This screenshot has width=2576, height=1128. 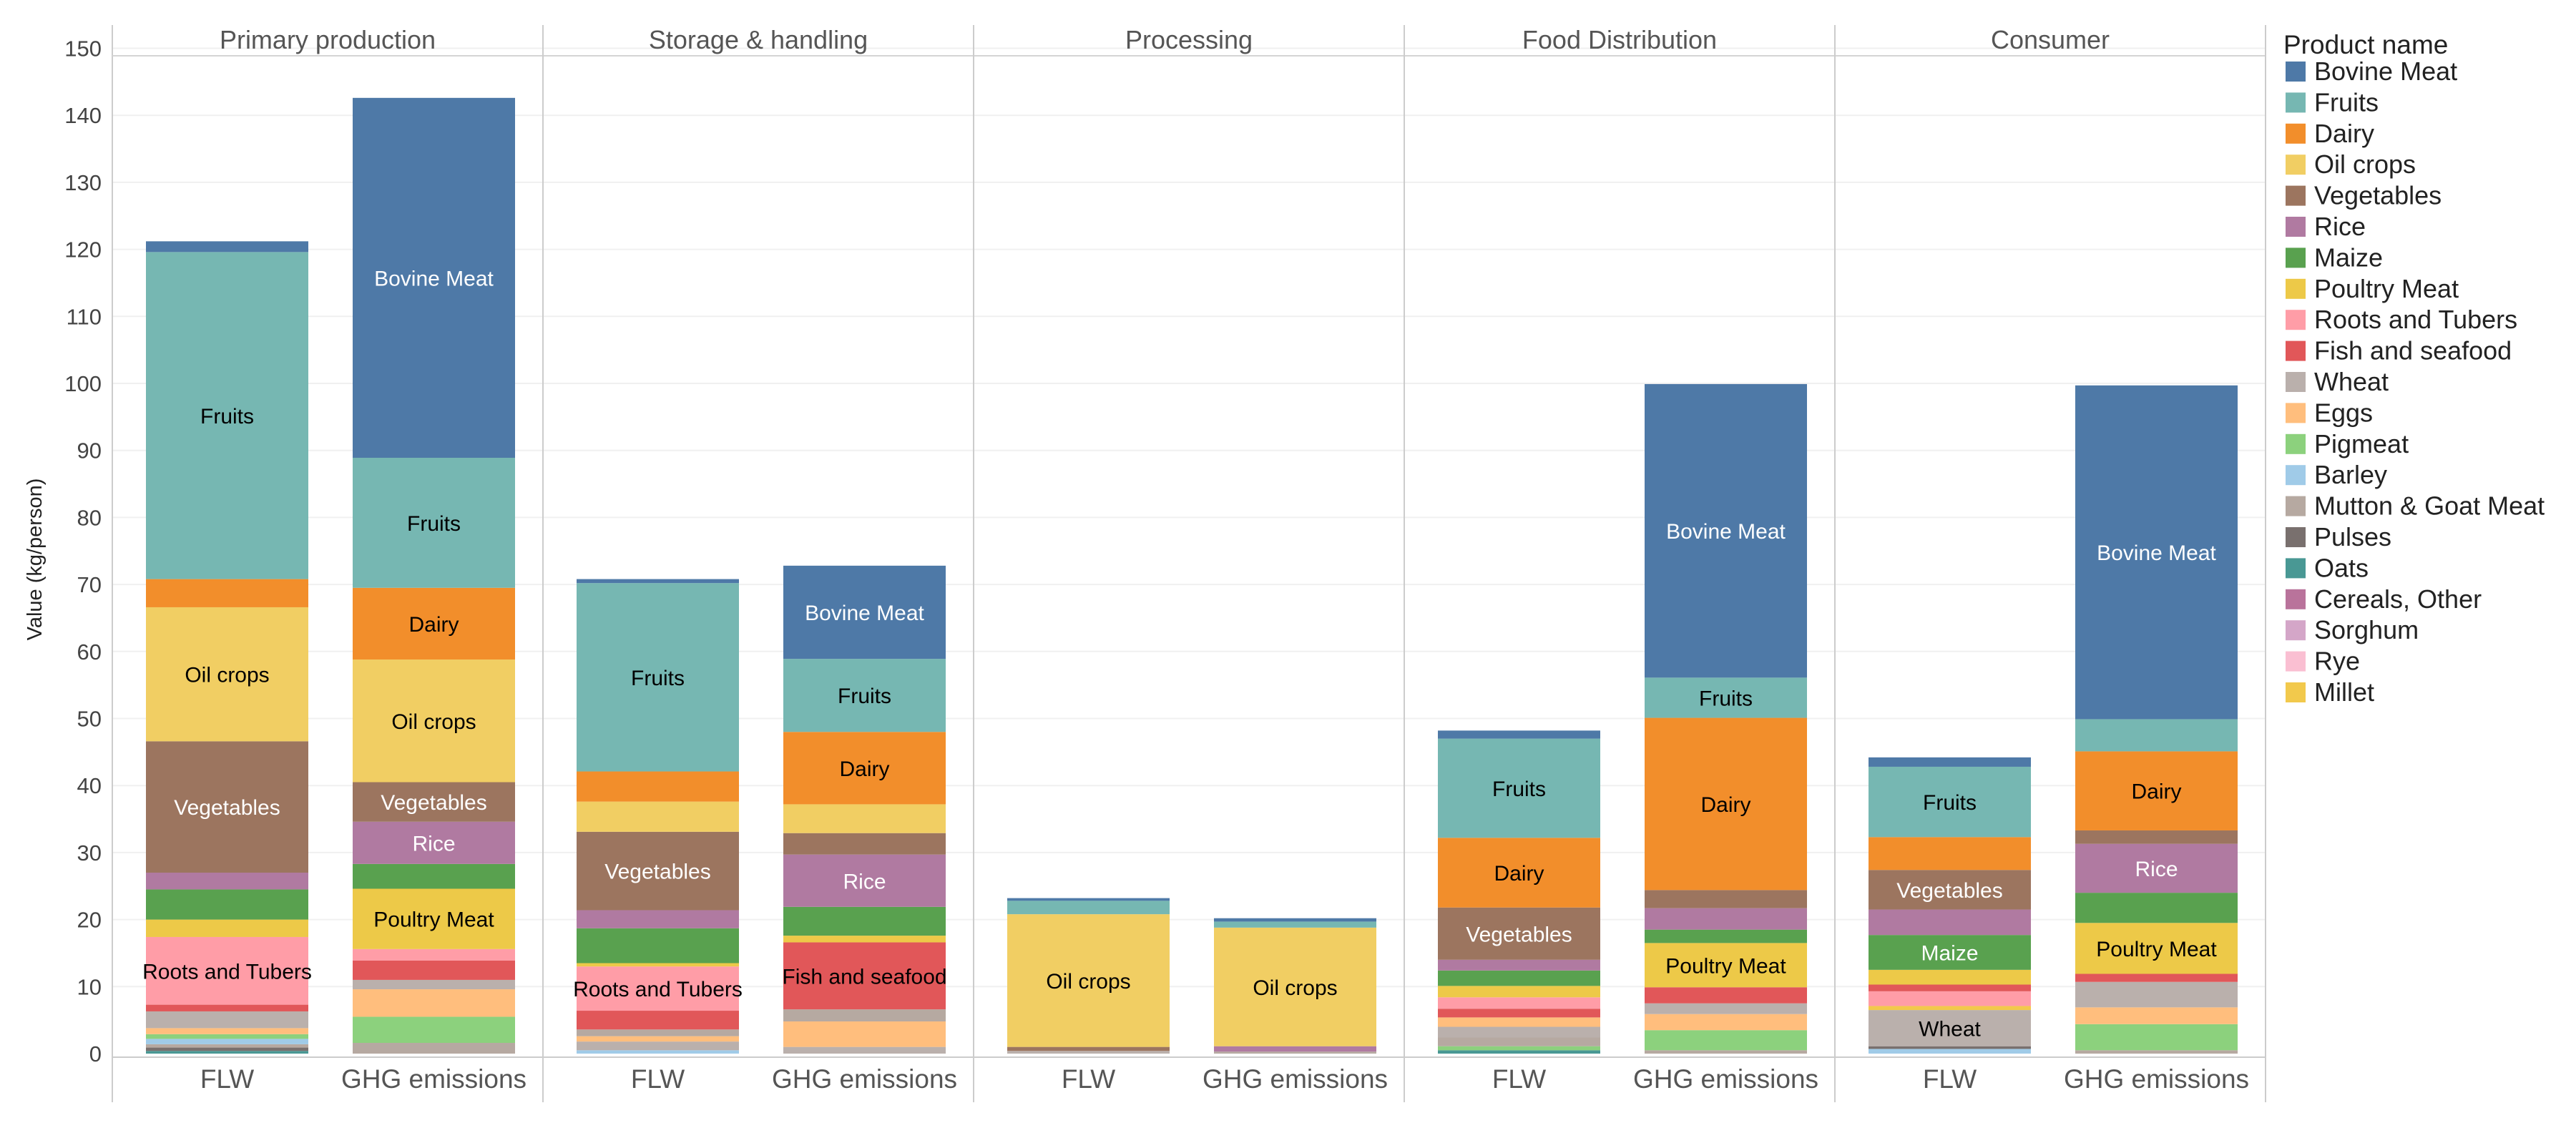 What do you see at coordinates (2366, 44) in the screenshot?
I see `legend-title: Product name` at bounding box center [2366, 44].